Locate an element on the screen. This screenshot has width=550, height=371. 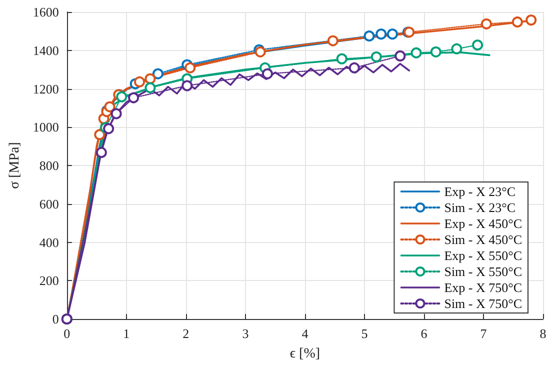
x-tick-label: 2 is located at coordinates (186, 333).